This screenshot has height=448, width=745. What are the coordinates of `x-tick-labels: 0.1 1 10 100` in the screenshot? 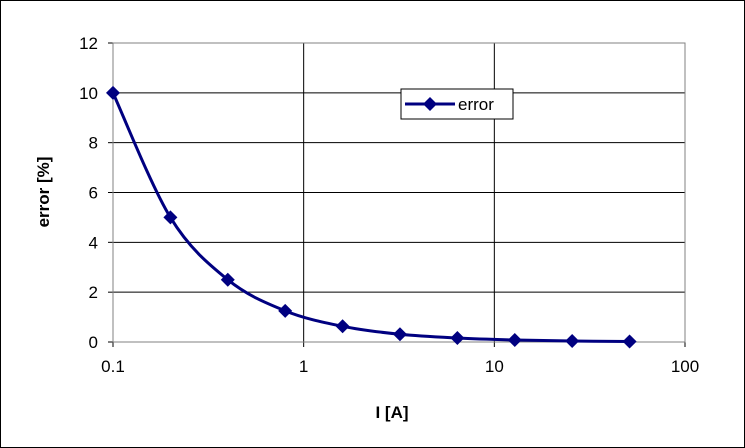 It's located at (400, 366).